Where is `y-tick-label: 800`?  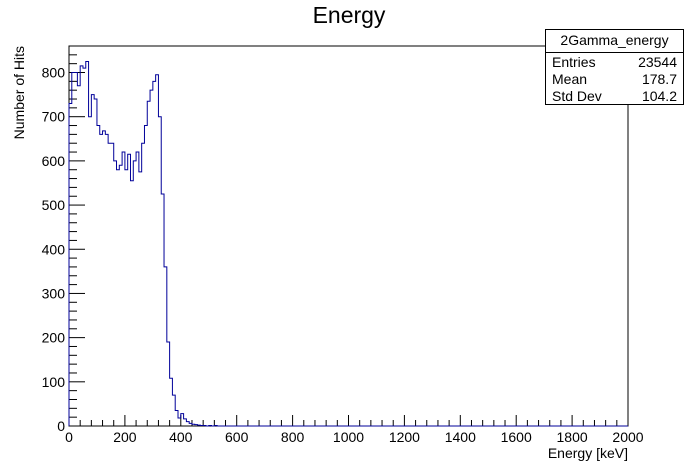 y-tick-label: 800 is located at coordinates (54, 73).